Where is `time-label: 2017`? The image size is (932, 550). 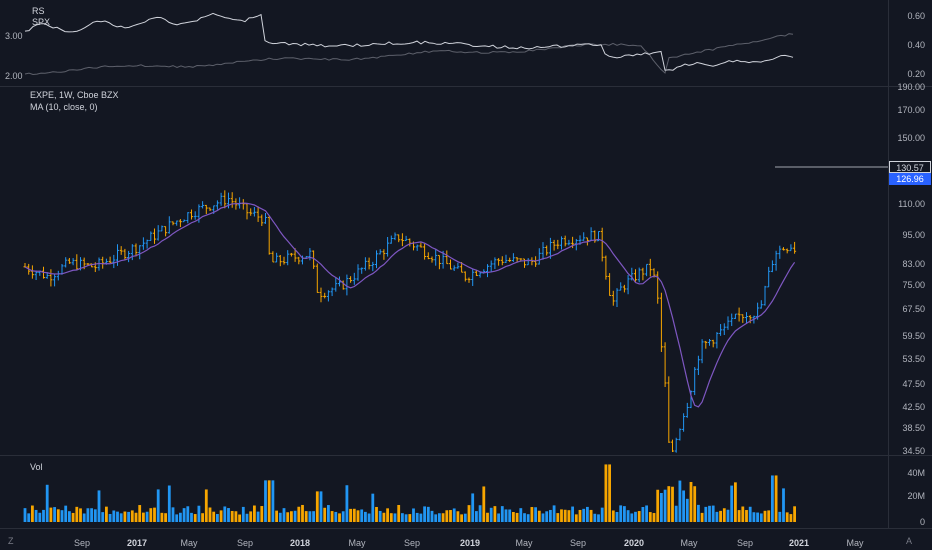
time-label: 2017 is located at coordinates (137, 543).